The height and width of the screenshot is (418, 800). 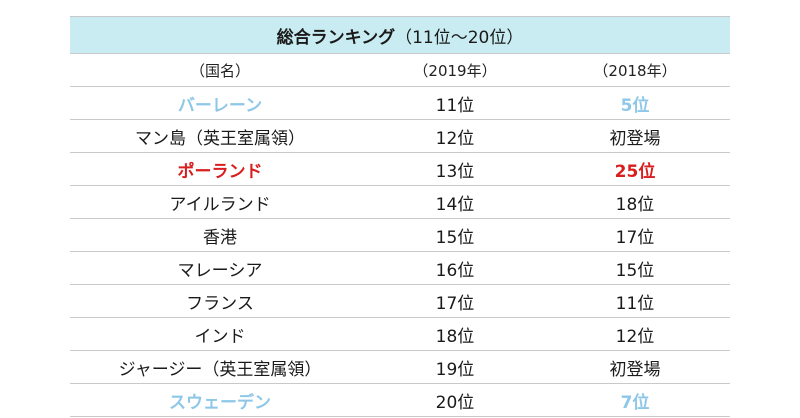 I want to click on table-title-row: 総合ランキング（11位～20位）, so click(x=400, y=35).